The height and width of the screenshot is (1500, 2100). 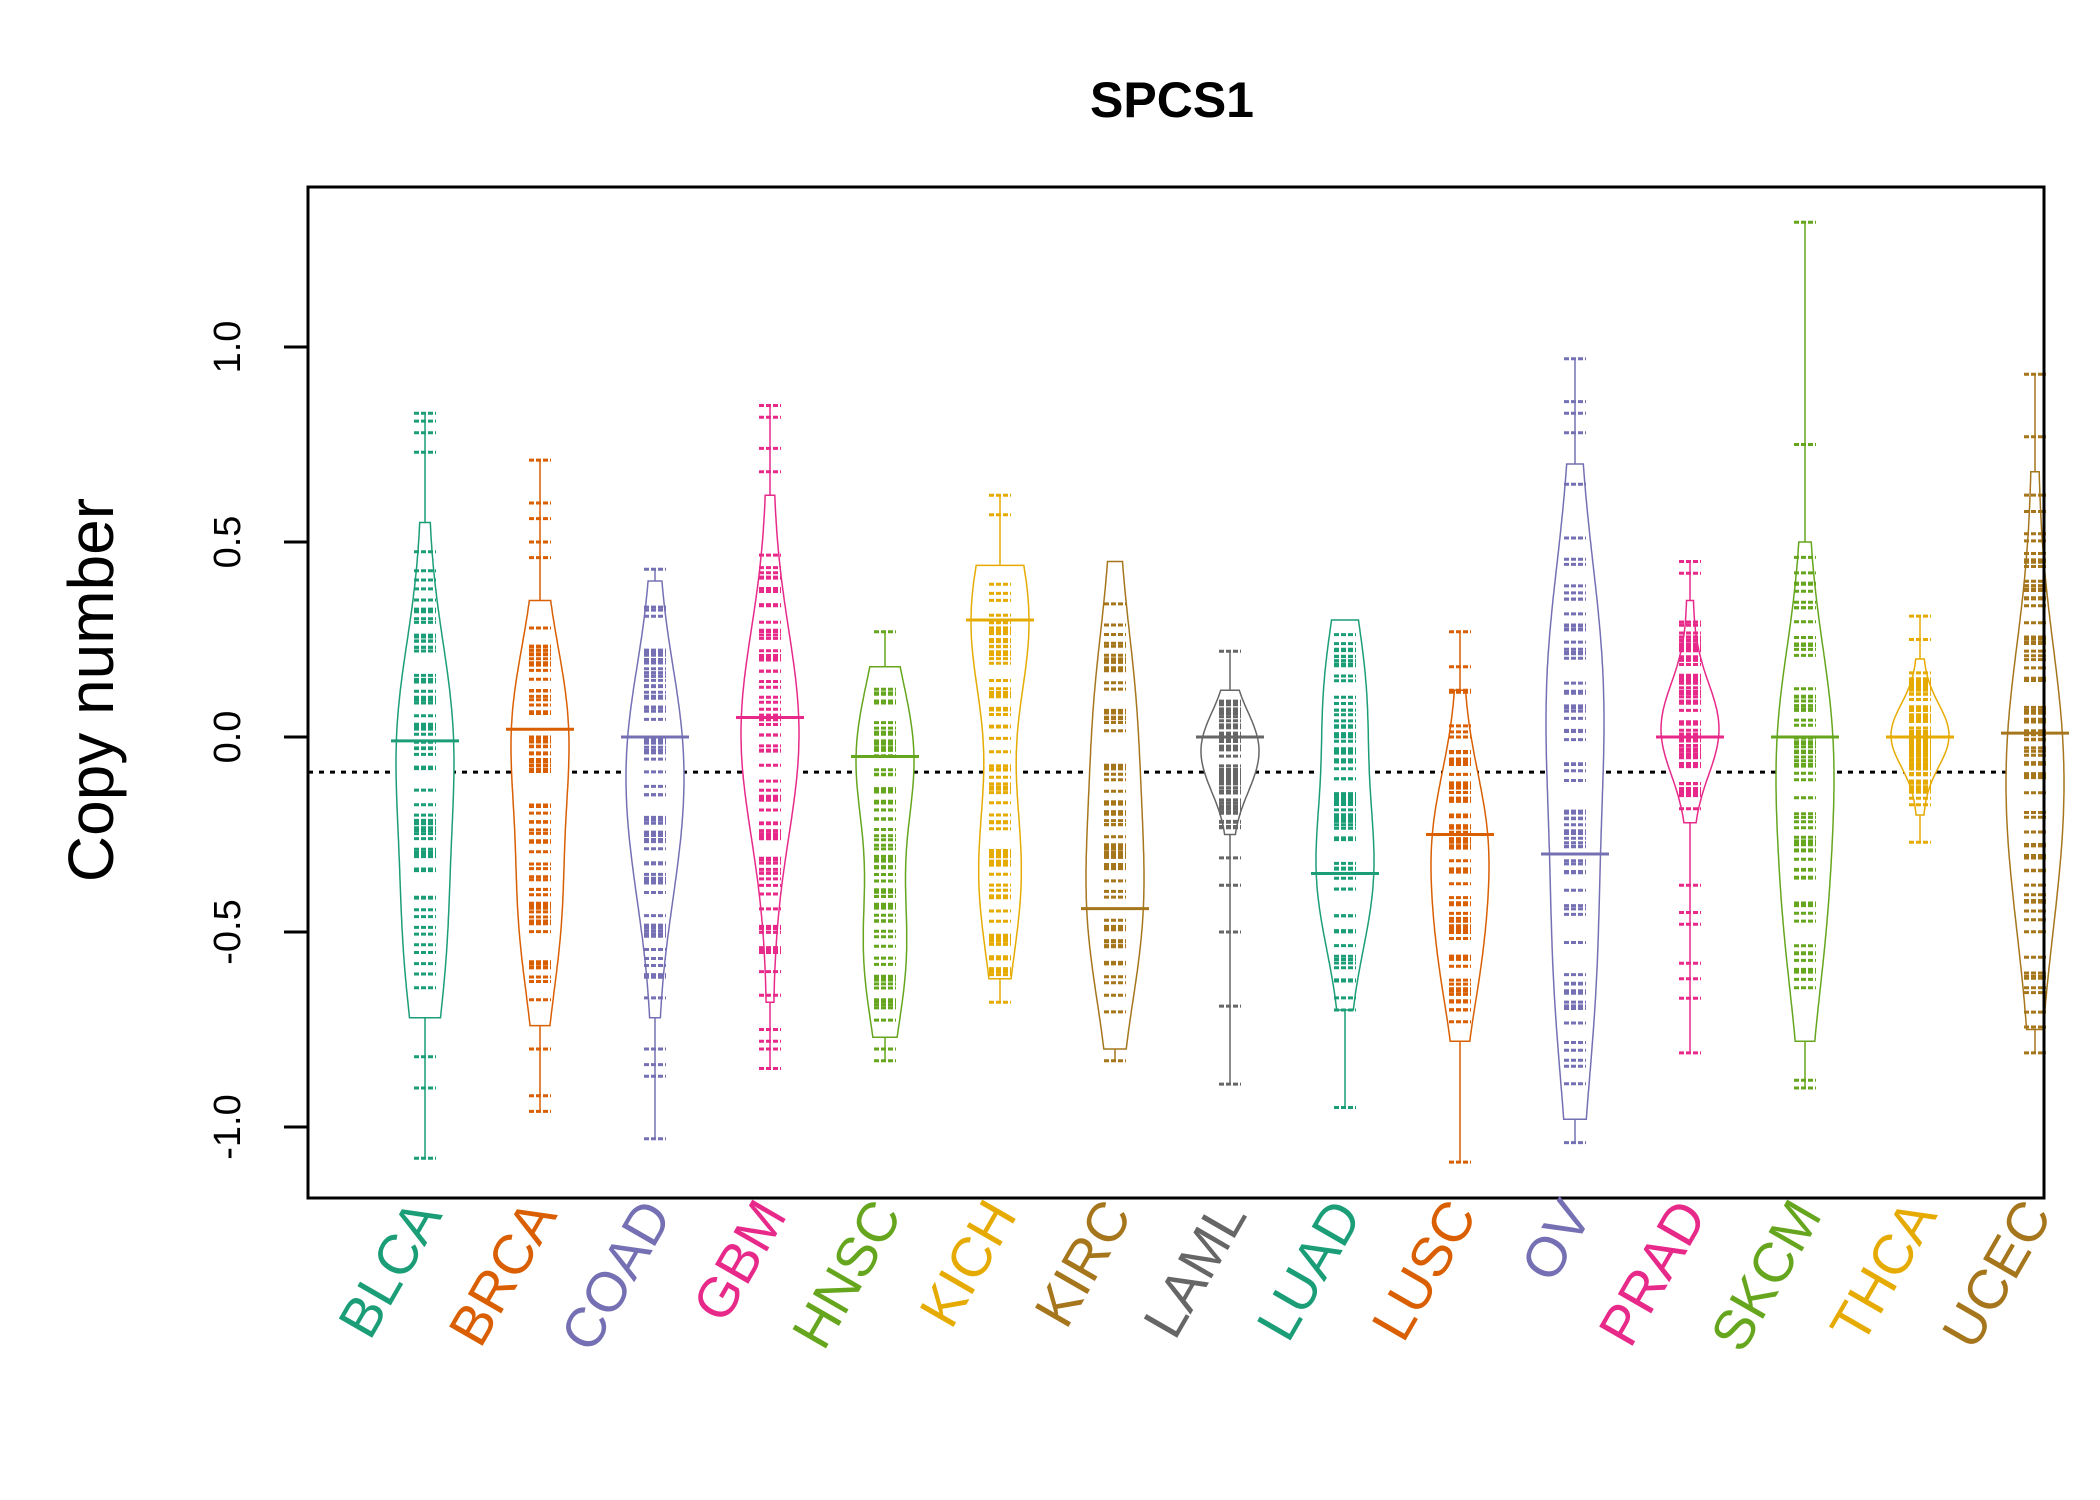 I want to click on y-axis: -1.0 -0.5 0.0 0.5 1.0, so click(x=258, y=740).